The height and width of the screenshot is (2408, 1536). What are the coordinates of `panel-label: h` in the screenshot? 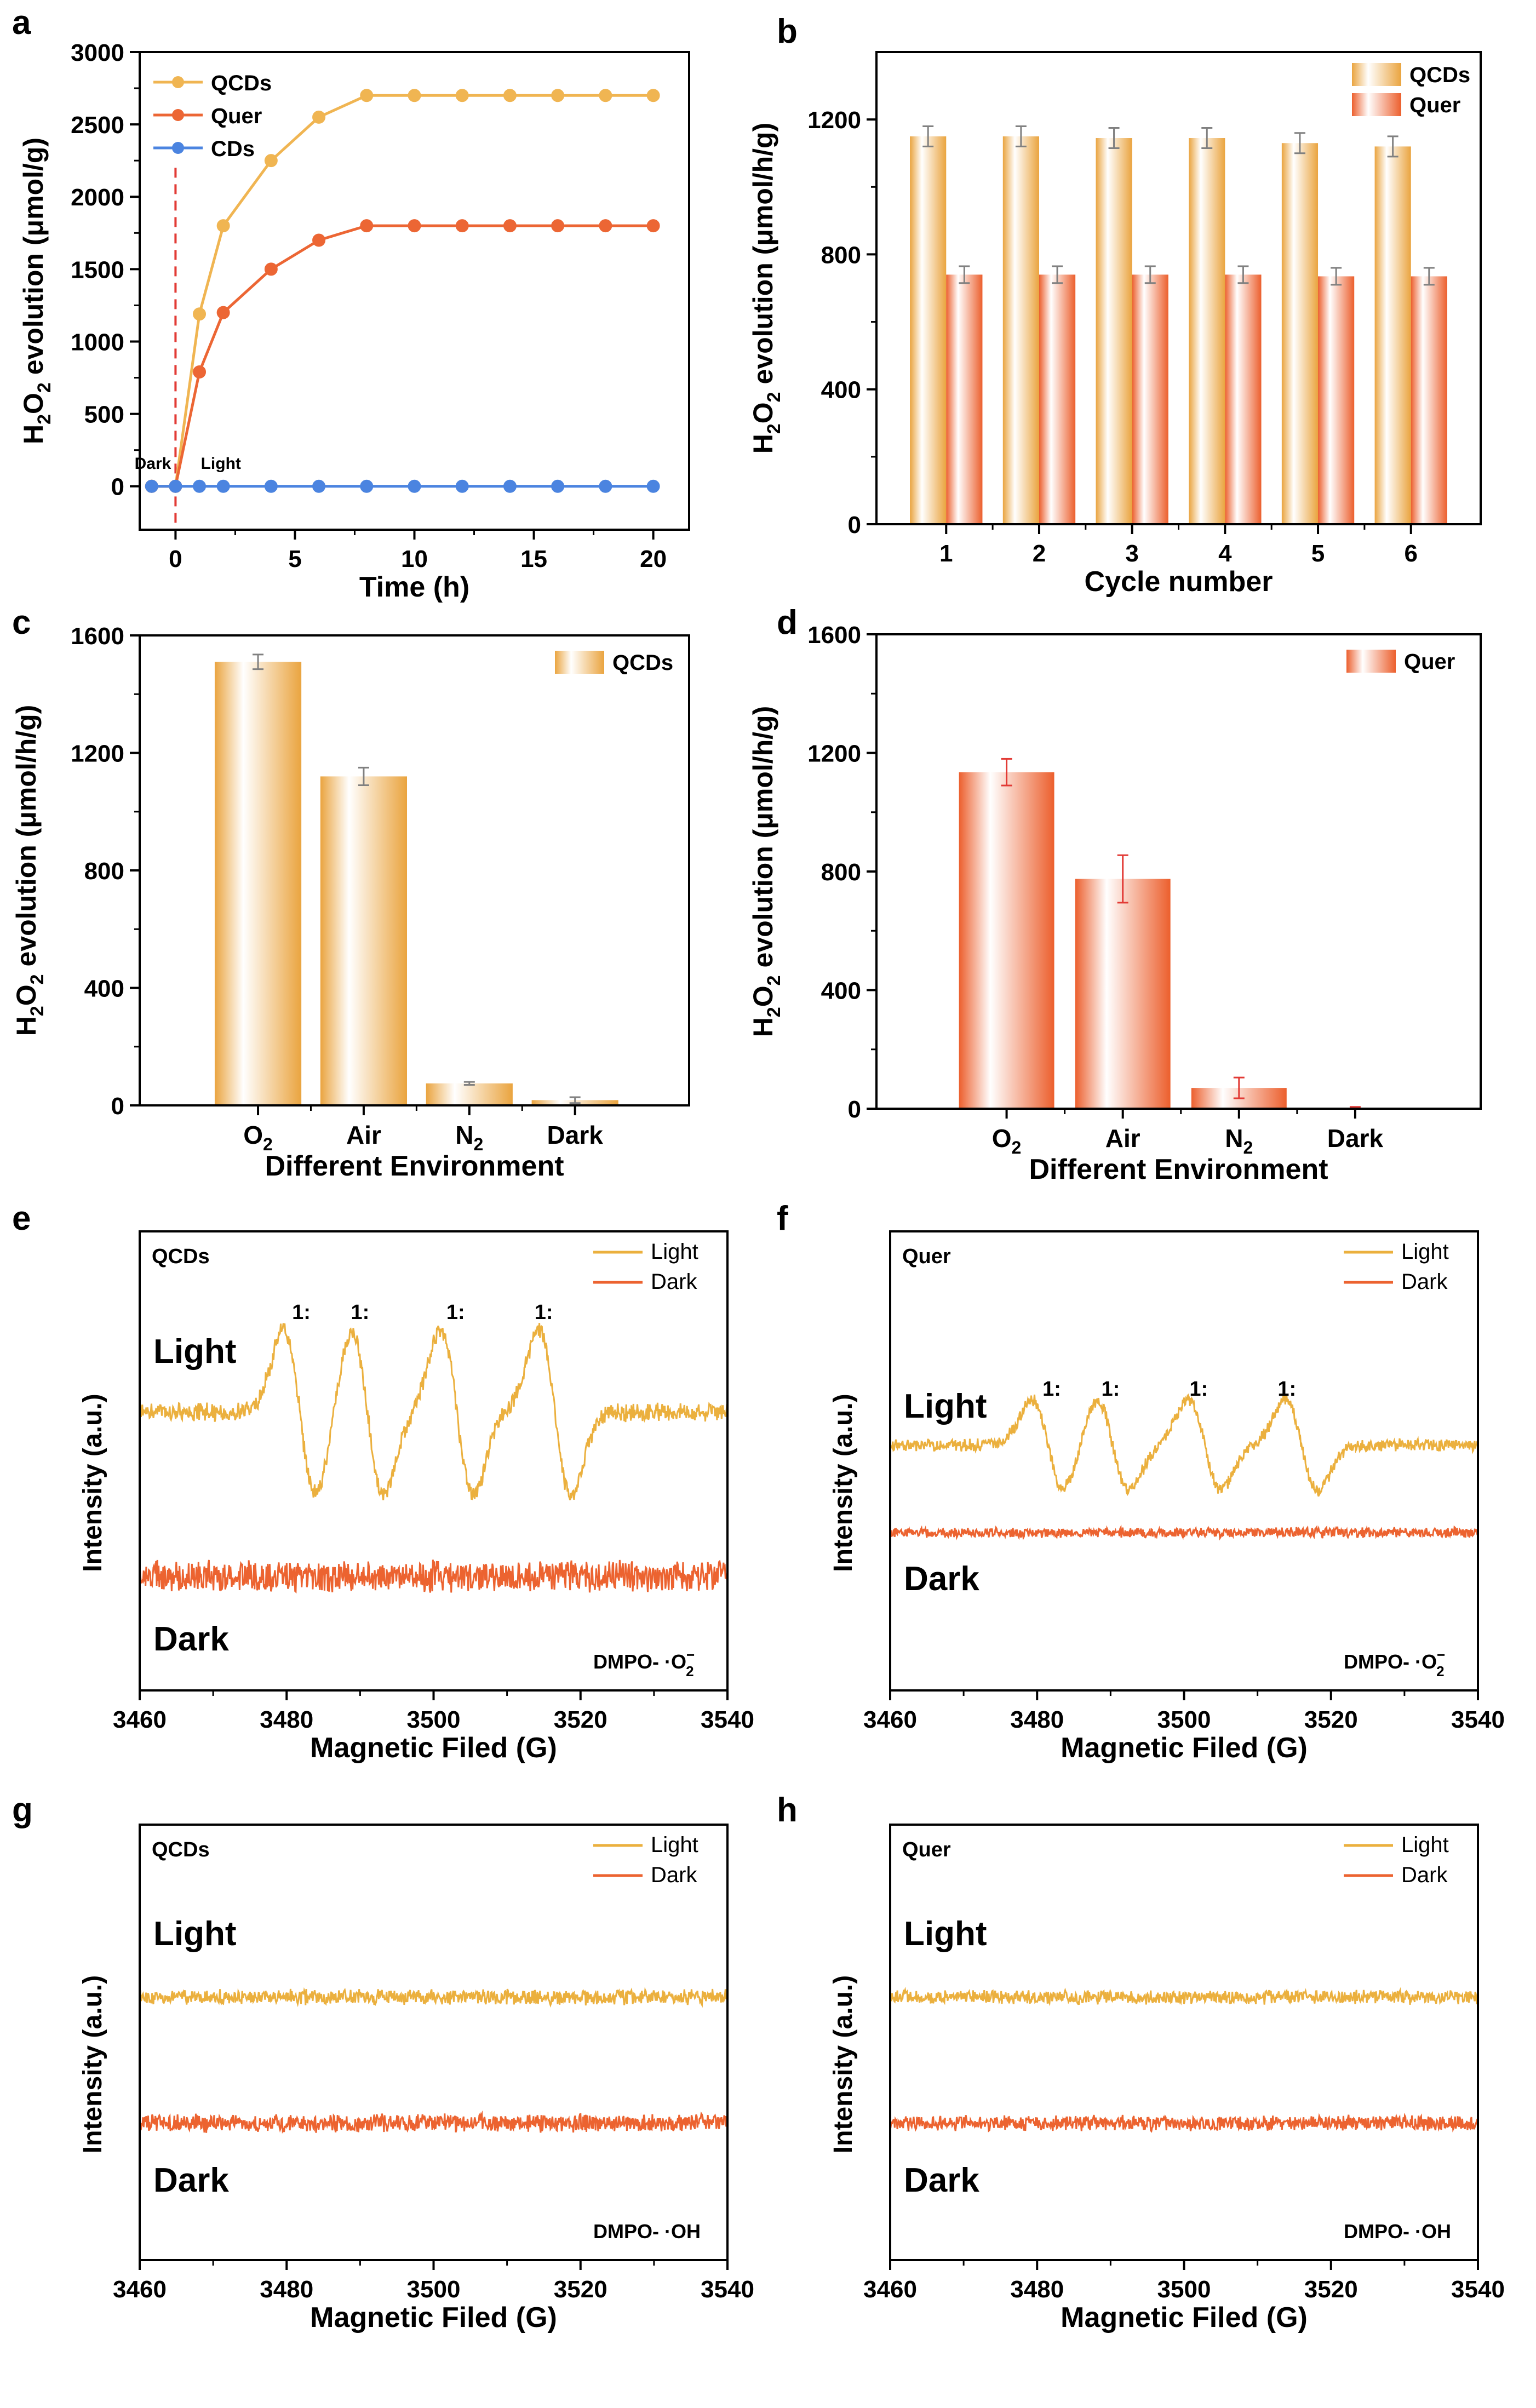 It's located at (787, 1810).